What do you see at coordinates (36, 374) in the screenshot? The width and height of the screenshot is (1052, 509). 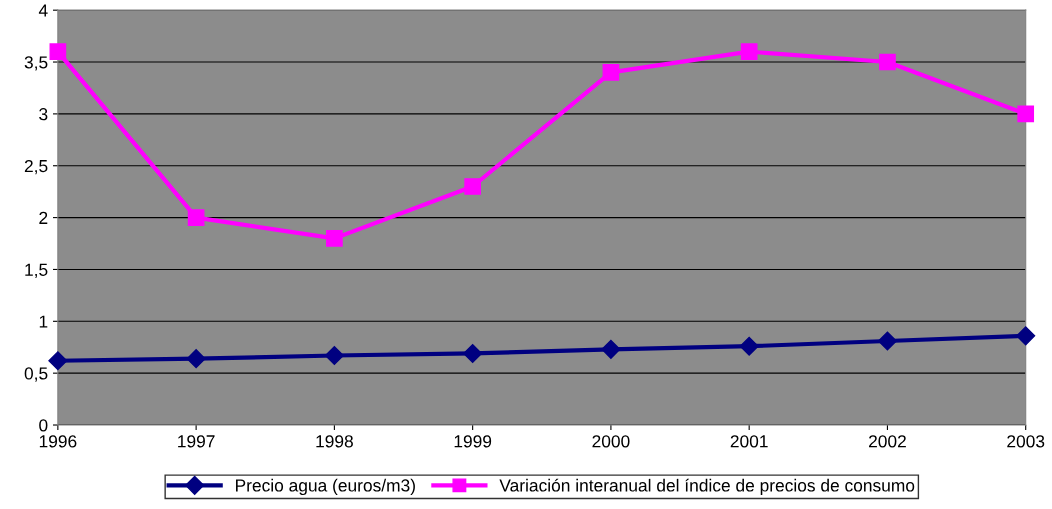 I see `y-tick-label: 0,5` at bounding box center [36, 374].